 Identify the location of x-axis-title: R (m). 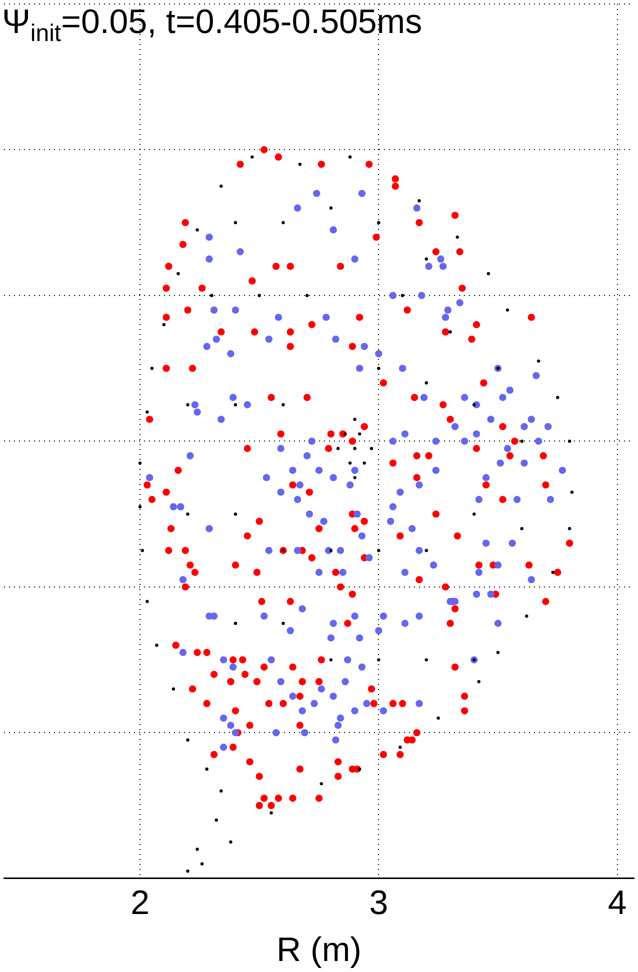
(319, 949).